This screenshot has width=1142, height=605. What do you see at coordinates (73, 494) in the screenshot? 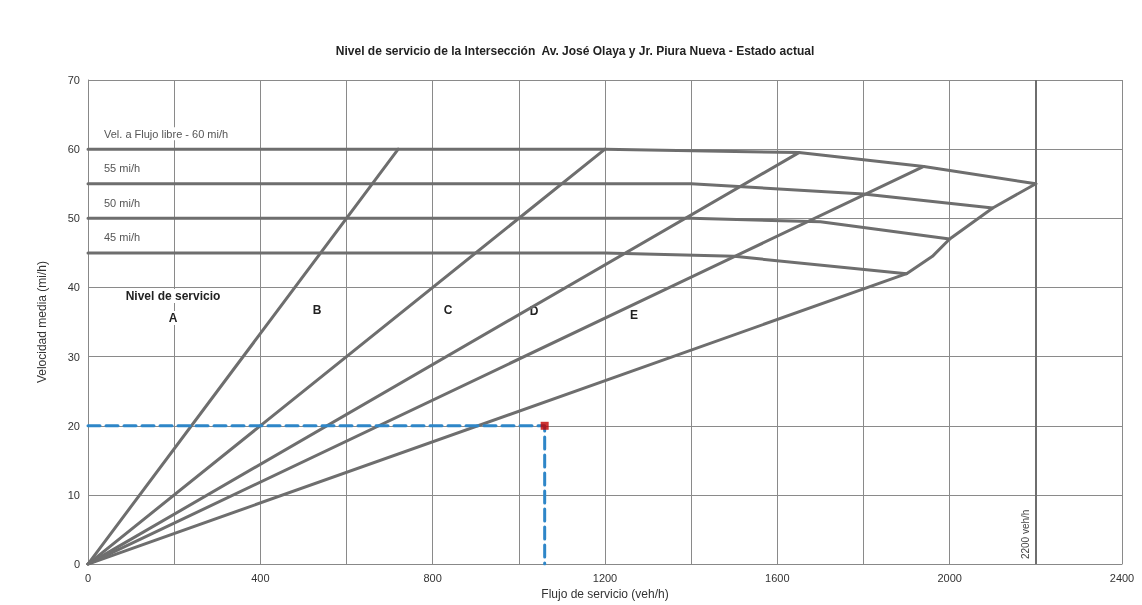
I see `y-tick-label: 10` at bounding box center [73, 494].